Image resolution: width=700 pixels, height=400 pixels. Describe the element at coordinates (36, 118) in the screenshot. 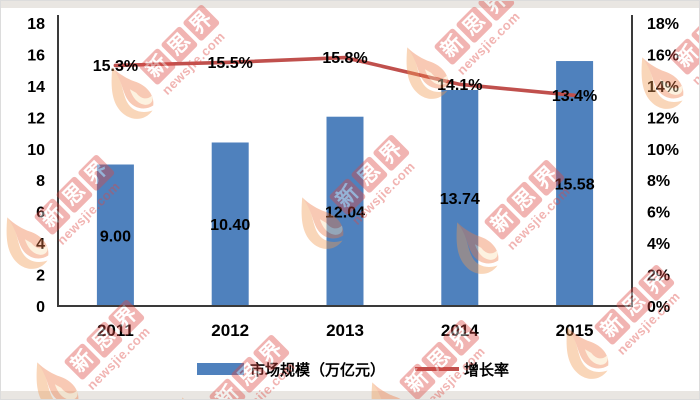

I see `left-axis-tick: 12` at that location.